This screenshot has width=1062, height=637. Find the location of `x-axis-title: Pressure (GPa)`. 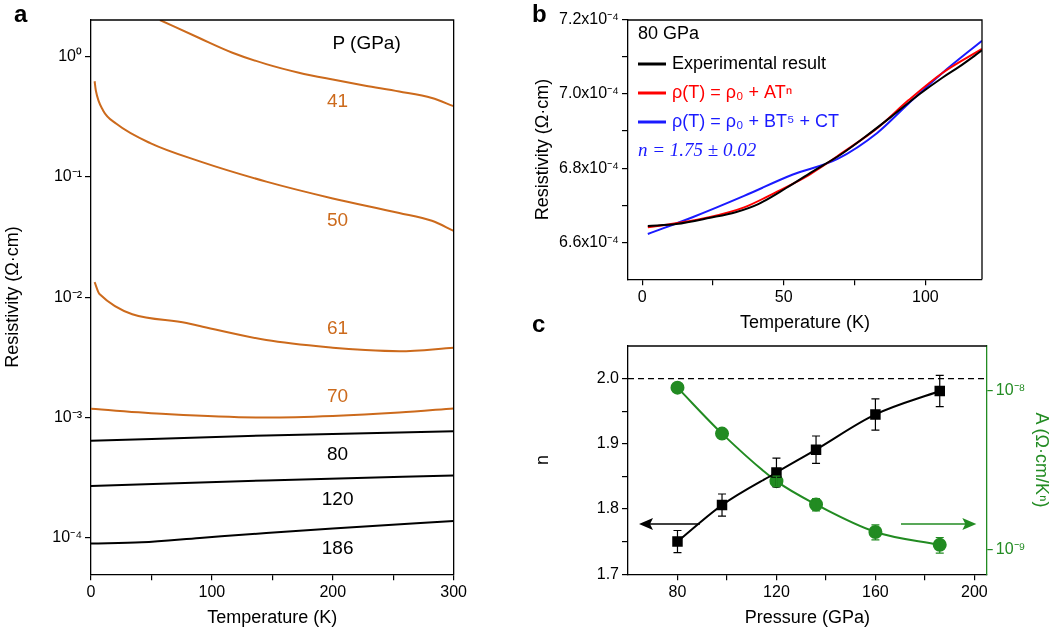

x-axis-title: Pressure (GPa) is located at coordinates (807, 617).